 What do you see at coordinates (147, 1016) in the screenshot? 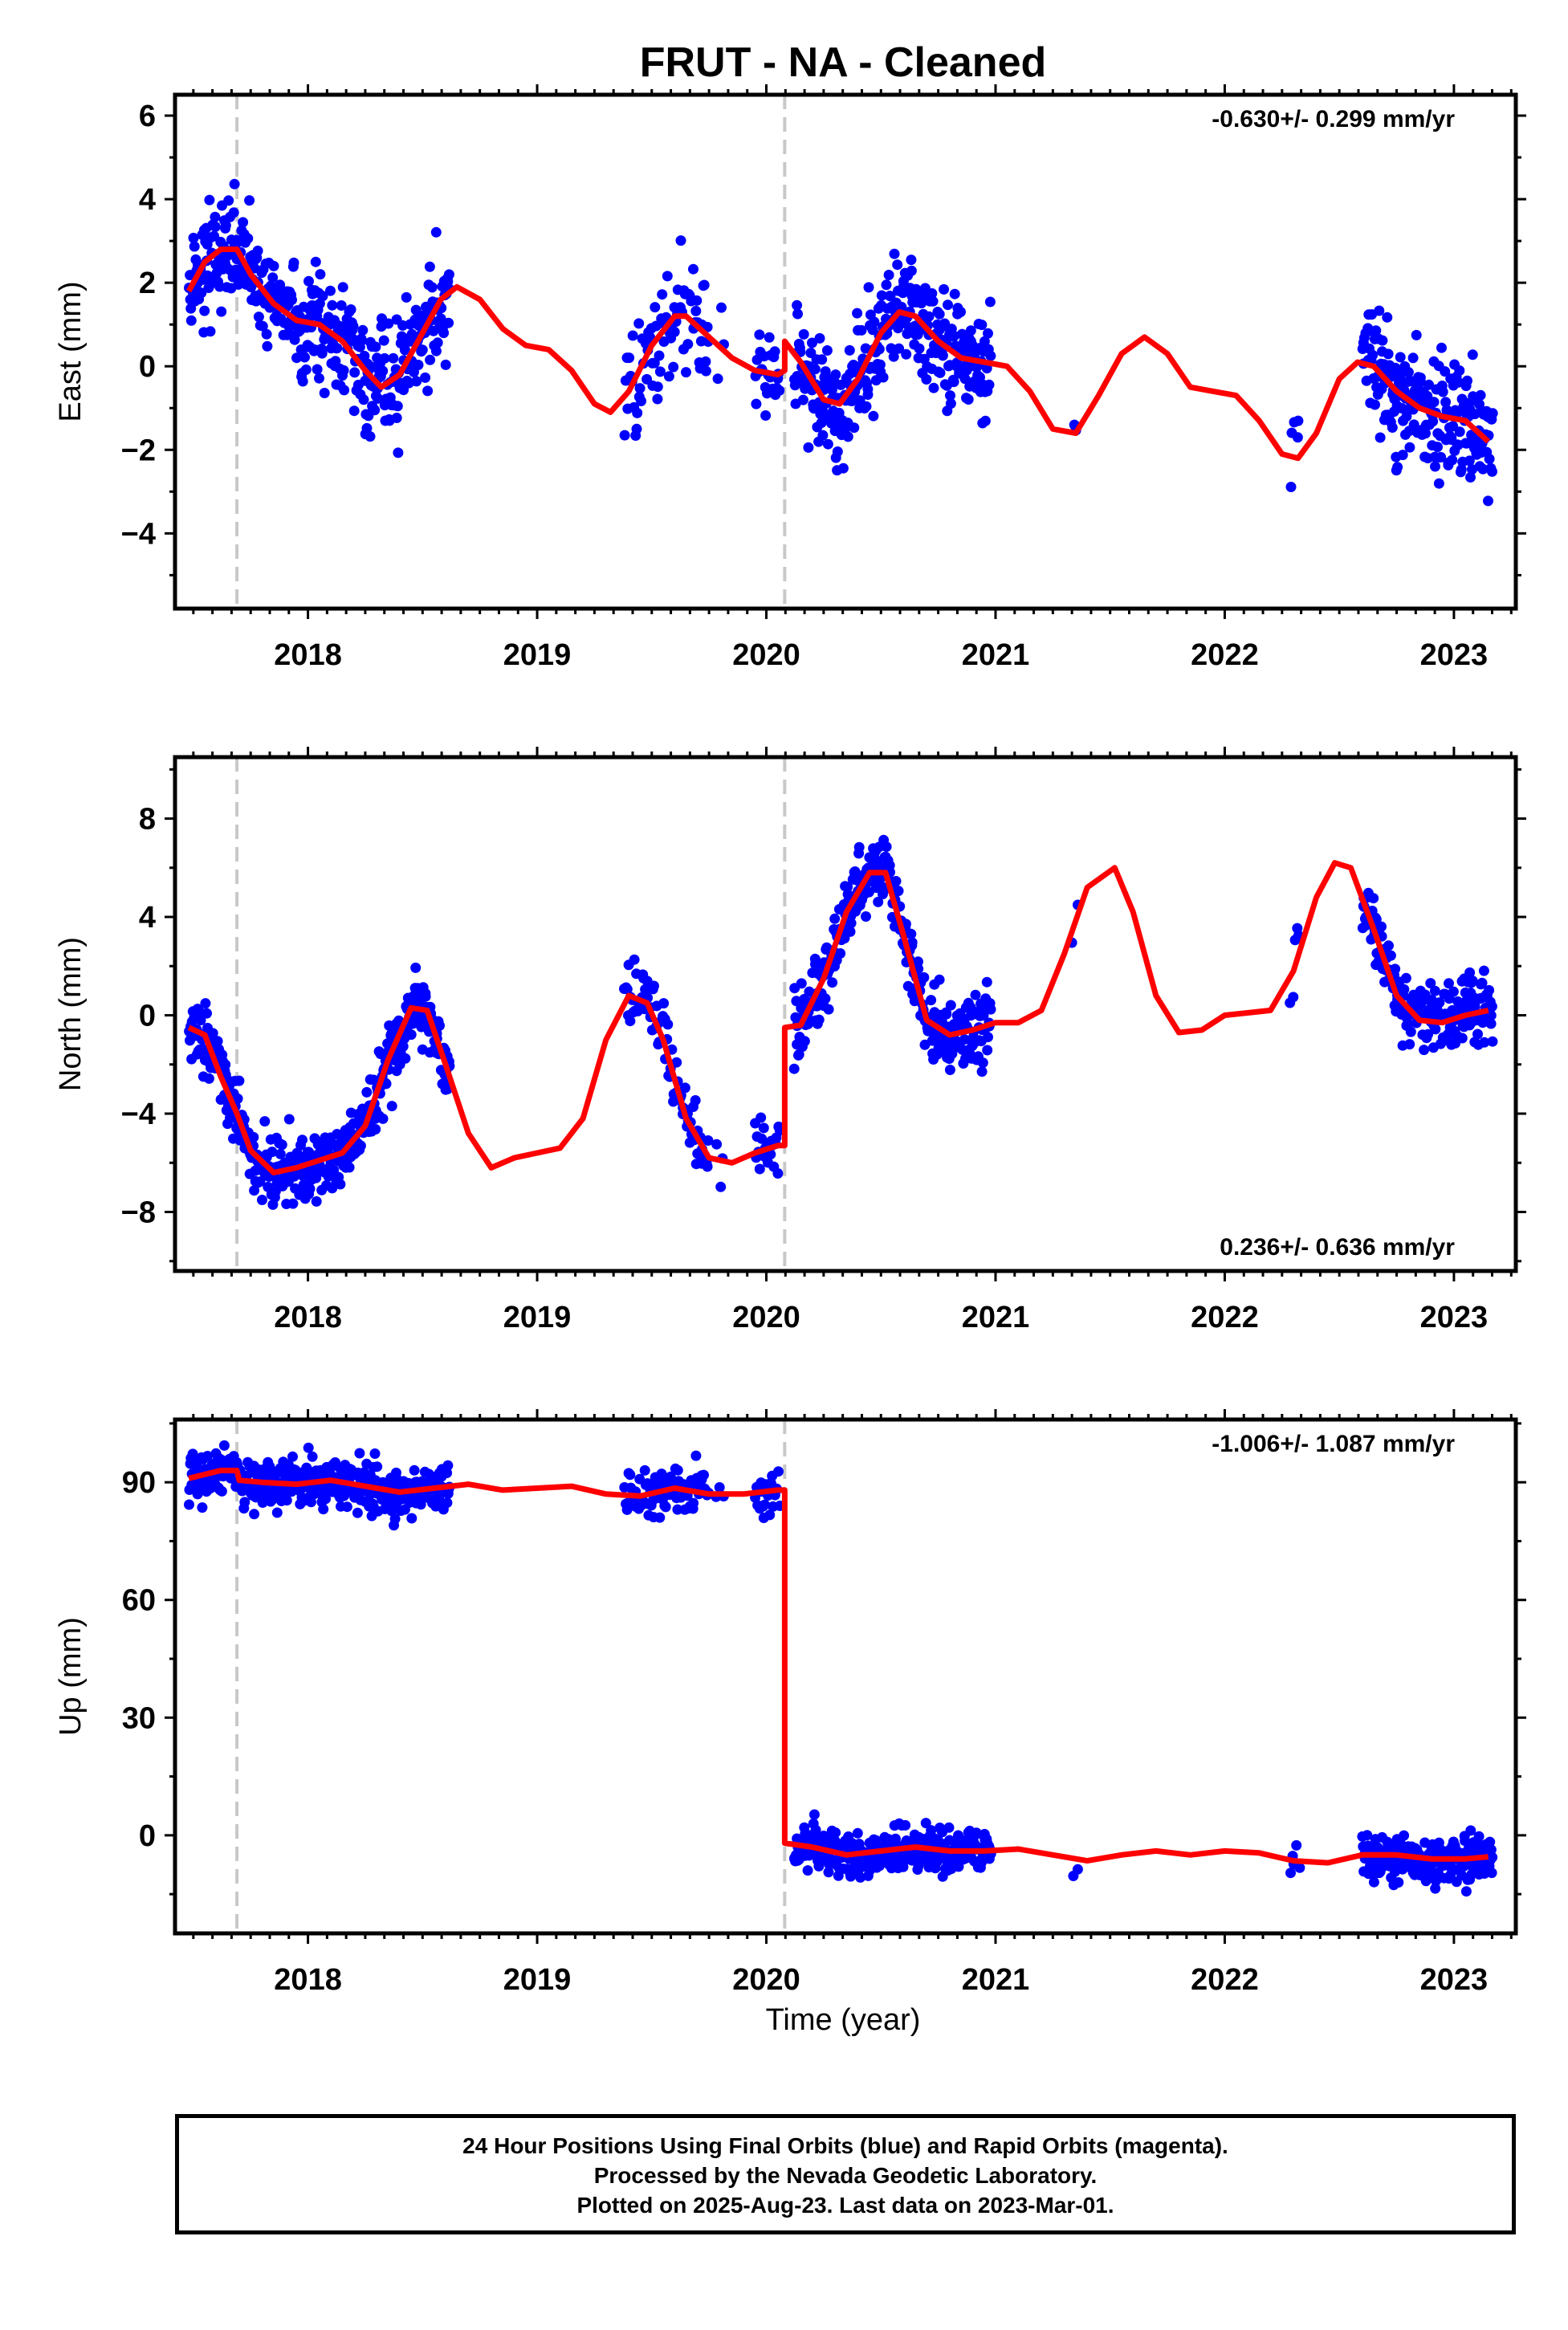
I see `y-tick-label: 0` at bounding box center [147, 1016].